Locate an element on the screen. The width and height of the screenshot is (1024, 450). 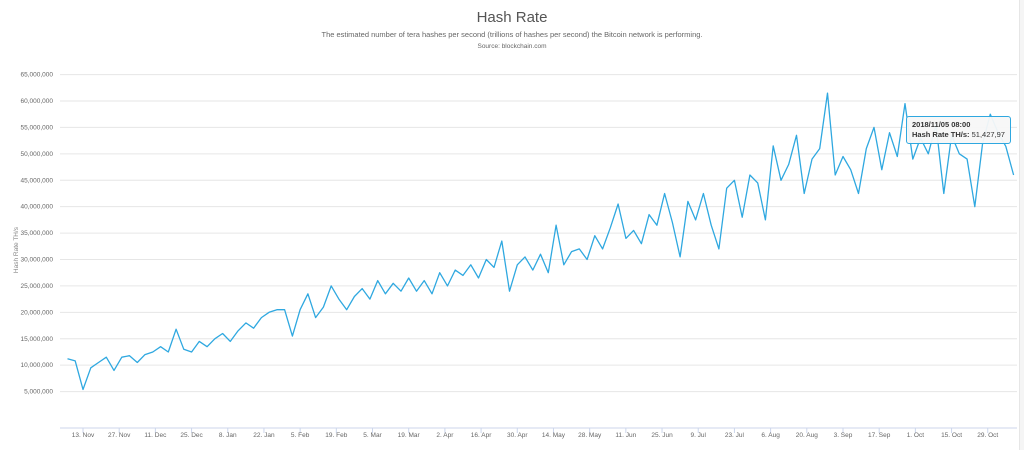
scrollbar is located at coordinates (1021, 225).